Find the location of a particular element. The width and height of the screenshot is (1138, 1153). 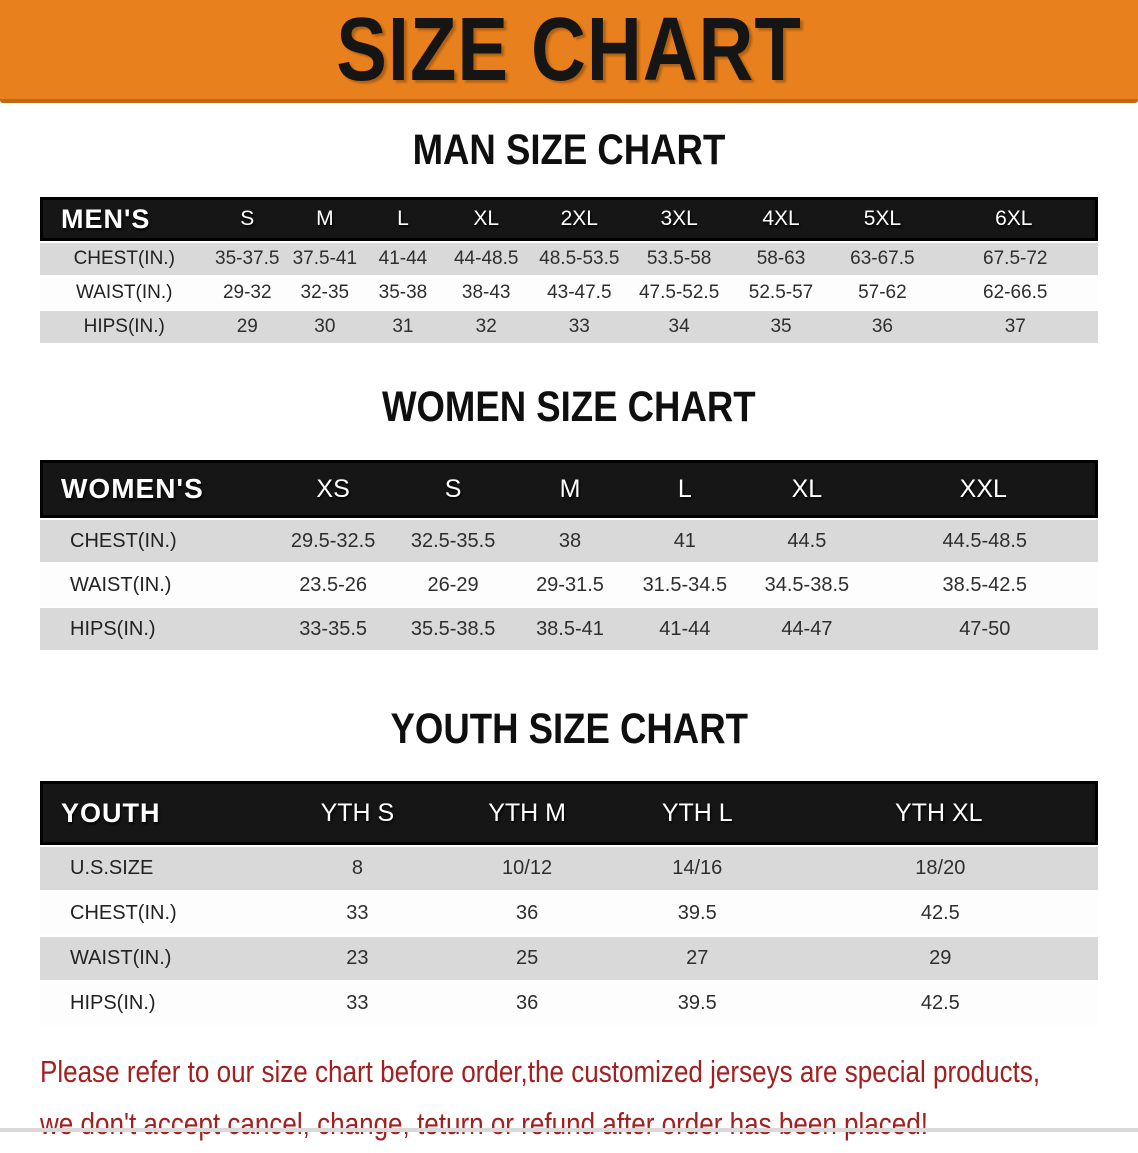

size-value-cell: 10/12 is located at coordinates (527, 868).